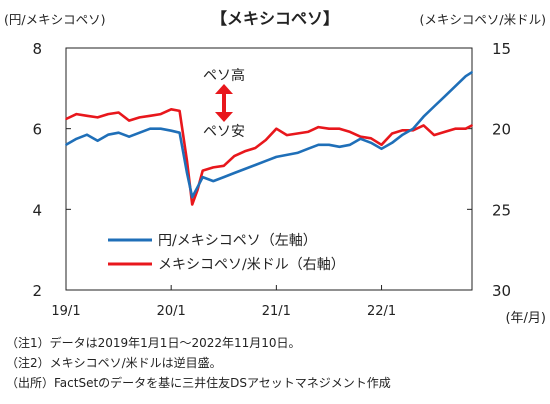  I want to click on left-tick-label: 8, so click(37, 49).